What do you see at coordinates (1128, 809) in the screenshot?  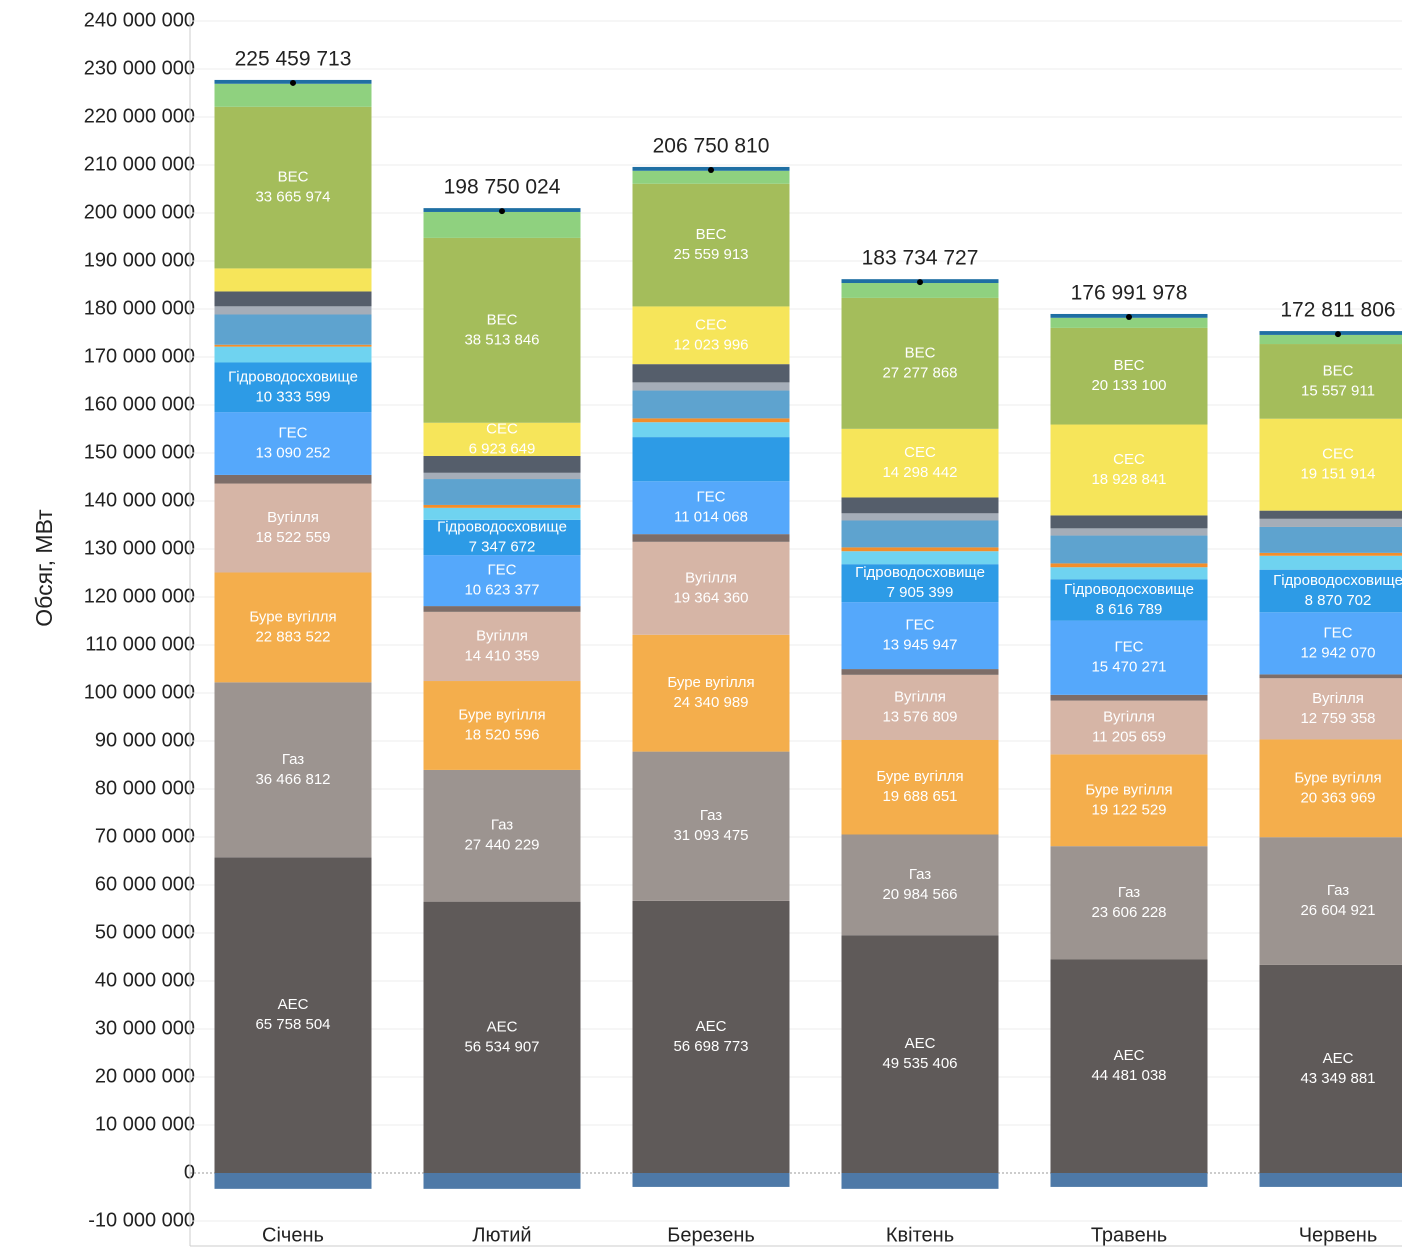 I see `segment-value: 19 122 529` at bounding box center [1128, 809].